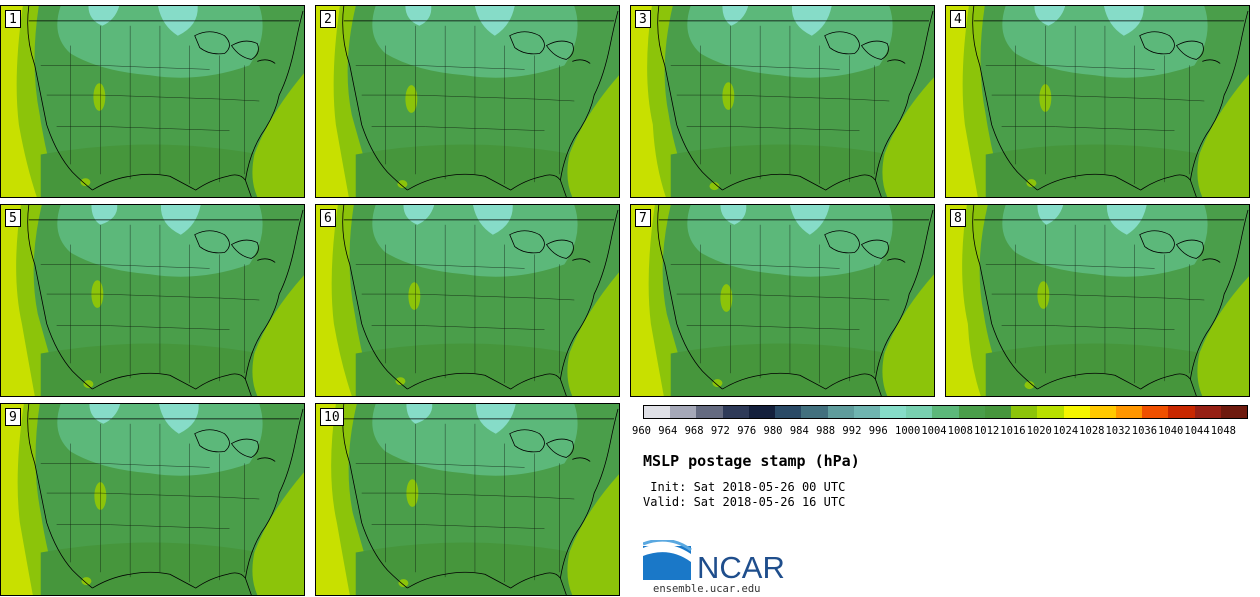 The image size is (1260, 597). I want to click on init-time: Init: Sat 2018-05-26 00 UTC, so click(744, 487).